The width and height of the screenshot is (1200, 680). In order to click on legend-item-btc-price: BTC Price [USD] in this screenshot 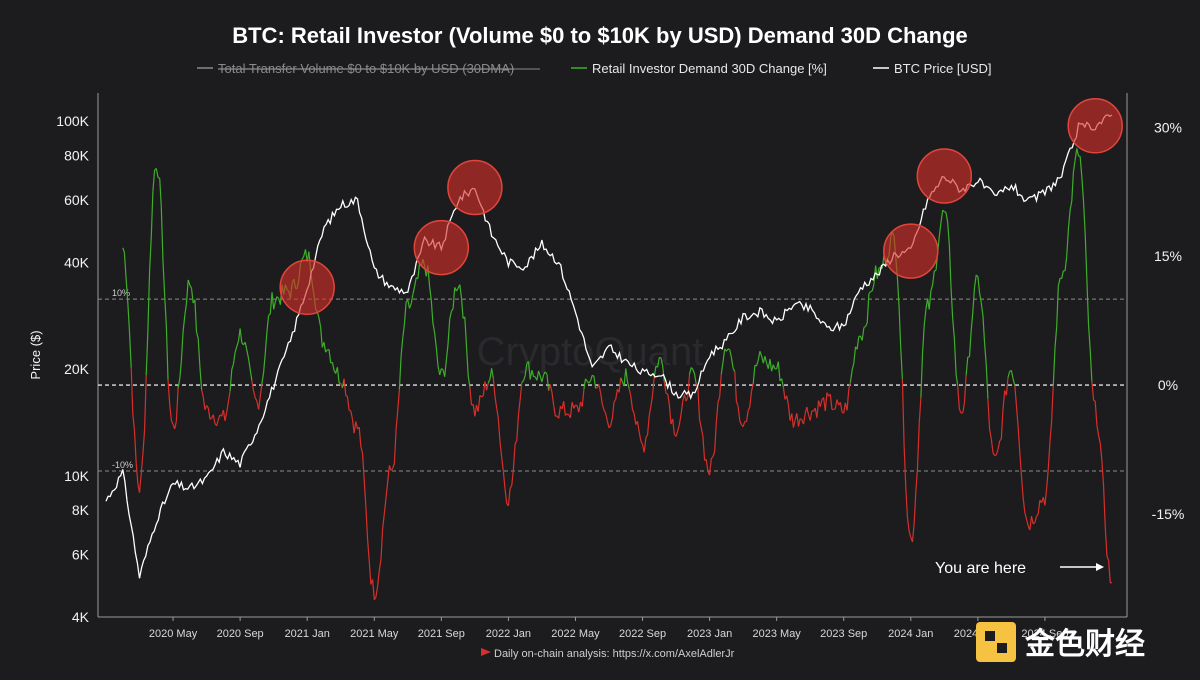, I will do `click(932, 68)`.